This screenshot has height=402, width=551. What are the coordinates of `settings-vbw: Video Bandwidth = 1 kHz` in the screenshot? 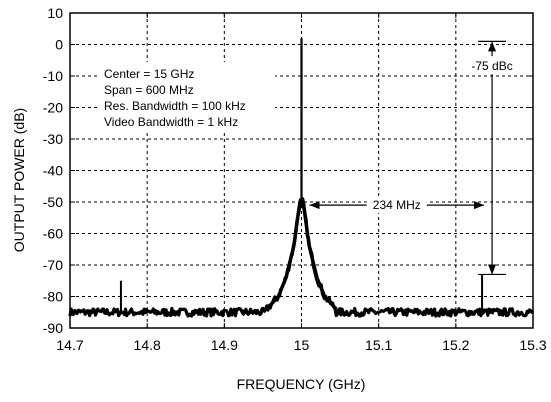 It's located at (171, 122).